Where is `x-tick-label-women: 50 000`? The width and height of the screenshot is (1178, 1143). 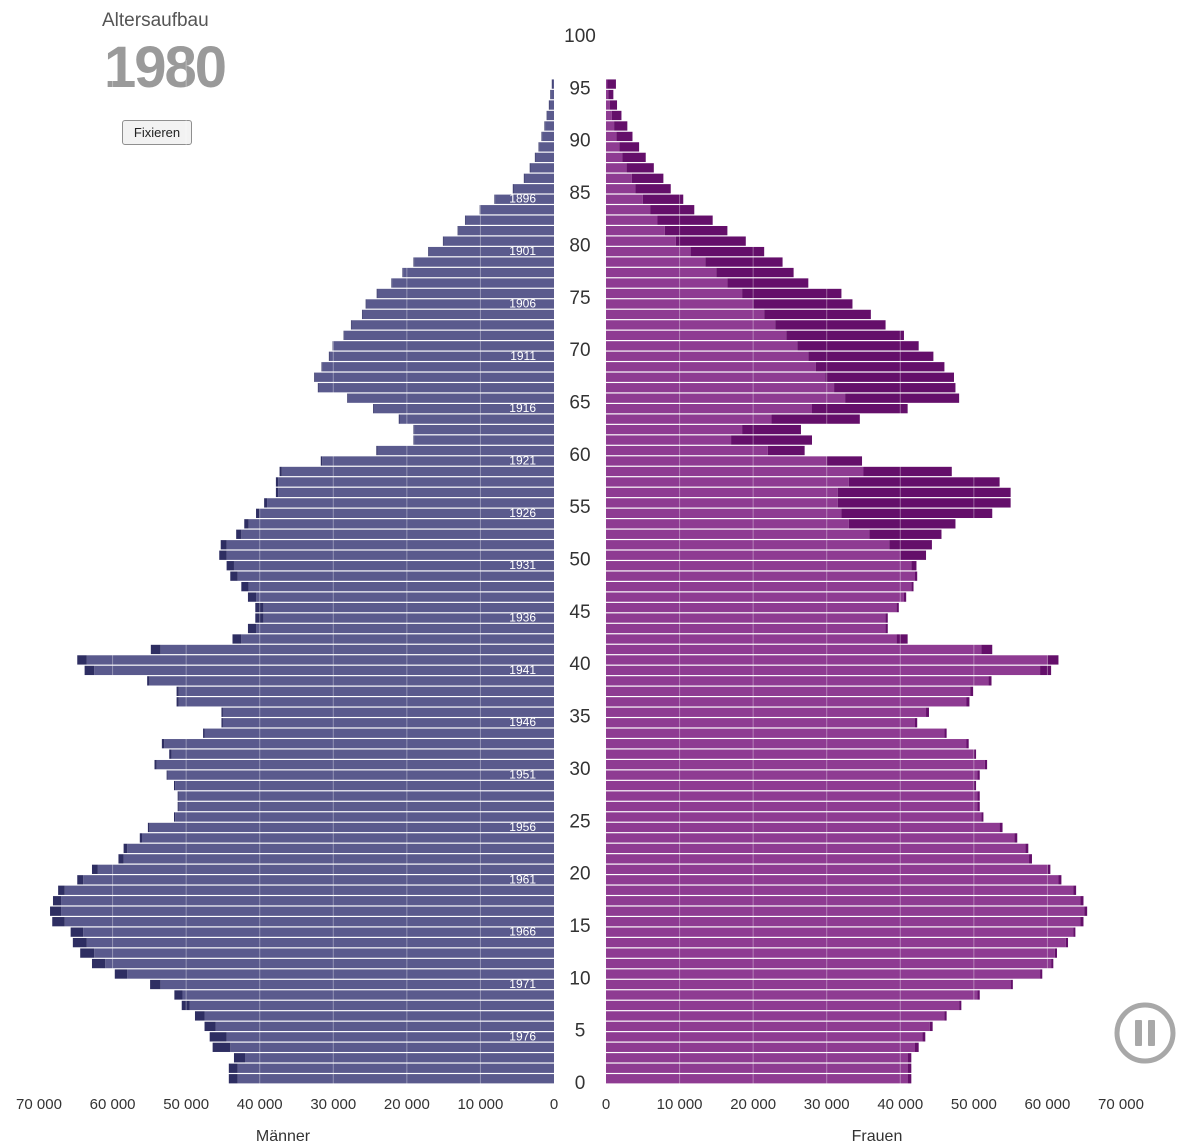
x-tick-label-women: 50 000 is located at coordinates (974, 1104).